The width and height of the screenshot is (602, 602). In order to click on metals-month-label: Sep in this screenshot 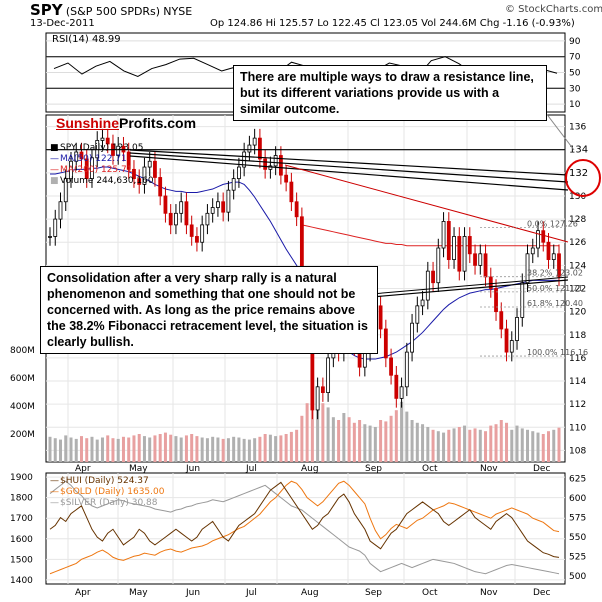, I will do `click(373, 593)`.